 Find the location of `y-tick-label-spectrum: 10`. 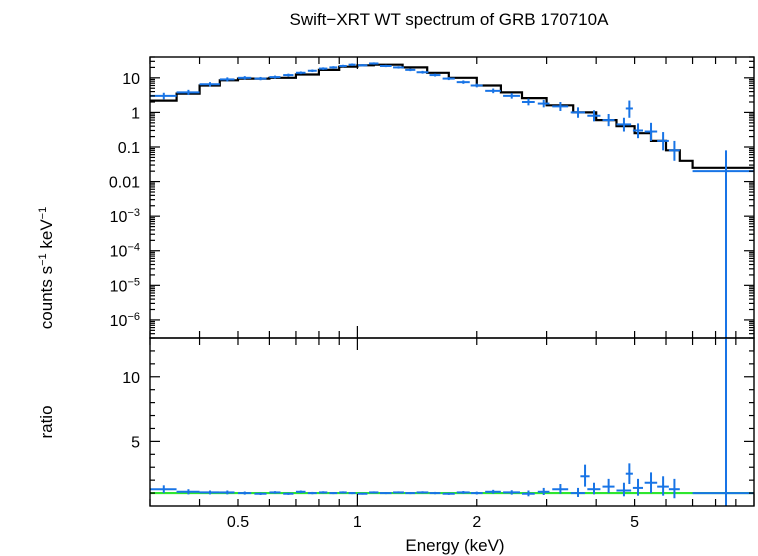

y-tick-label-spectrum: 10 is located at coordinates (131, 79).